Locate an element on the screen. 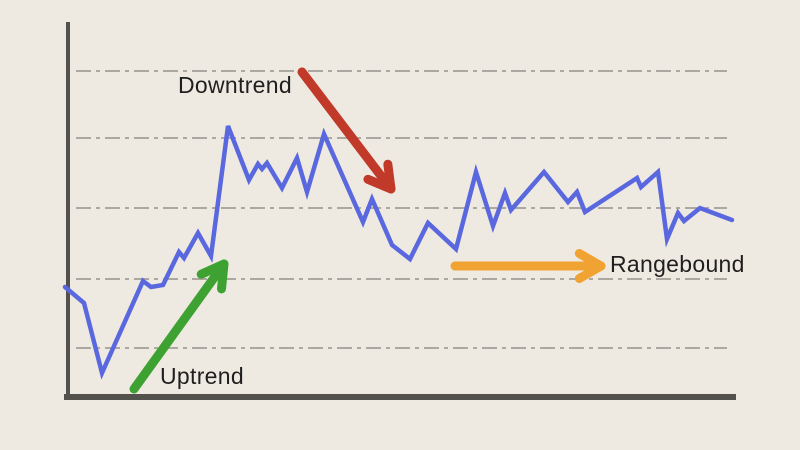 The width and height of the screenshot is (800, 450). downtrend-arrow is located at coordinates (346, 130).